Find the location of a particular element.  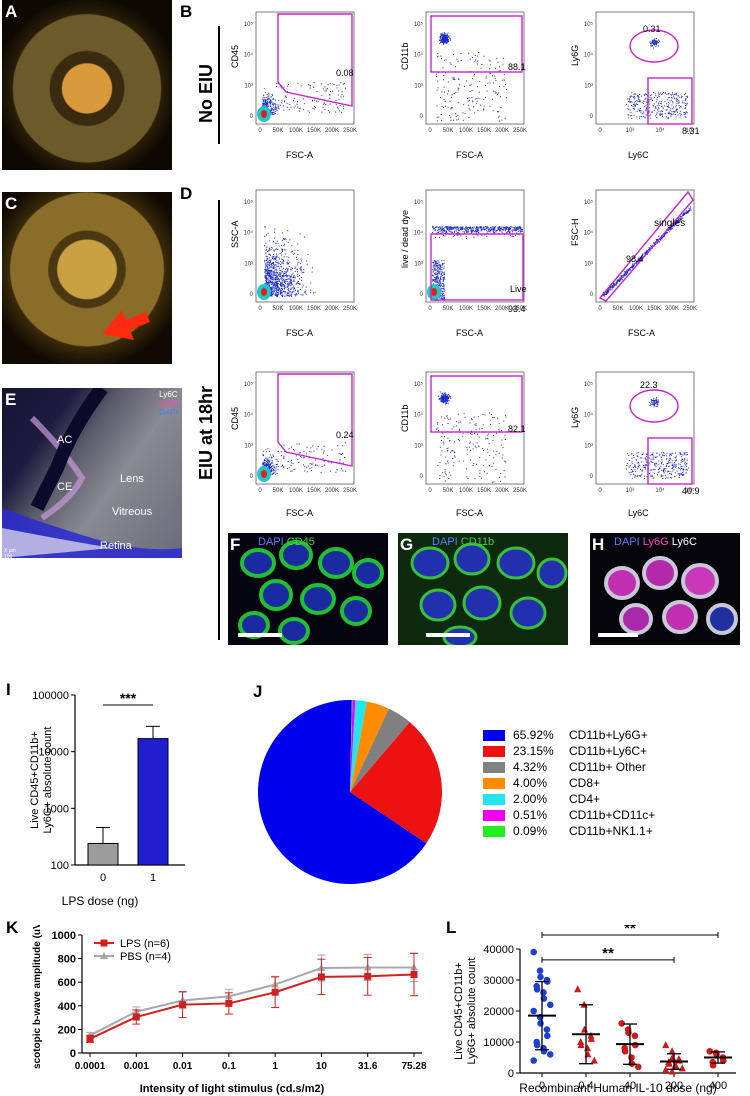

g-stain1: DAPI is located at coordinates (445, 542).